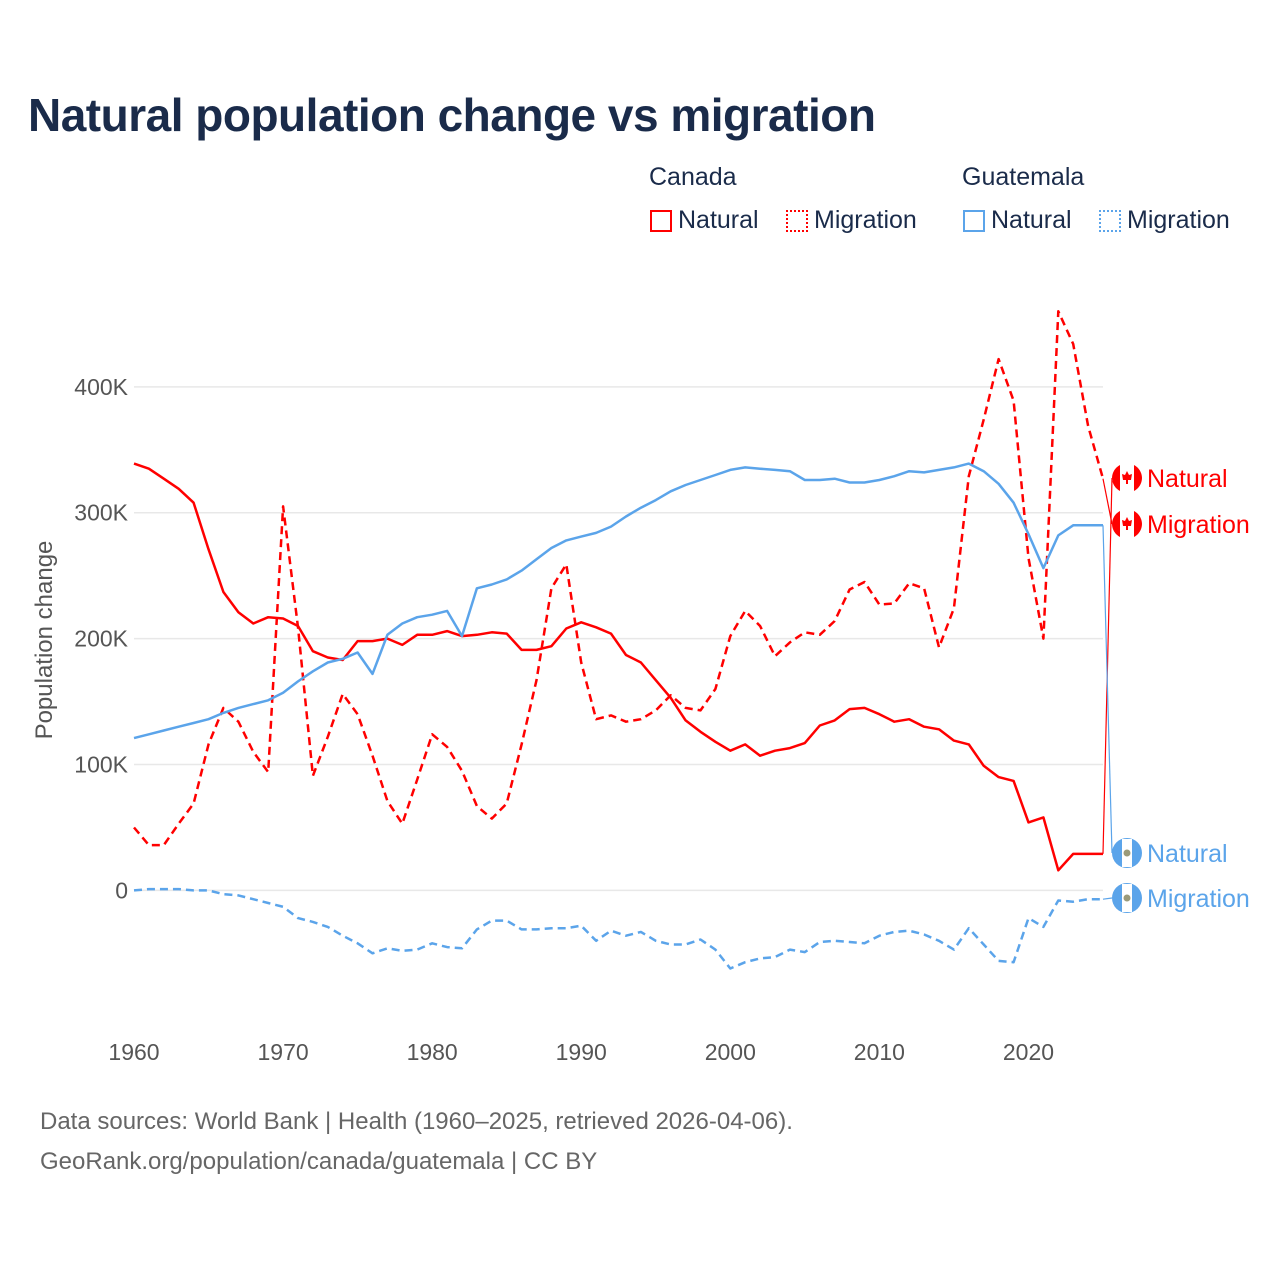 The width and height of the screenshot is (1280, 1280). I want to click on x-tick-label: 2000, so click(730, 1052).